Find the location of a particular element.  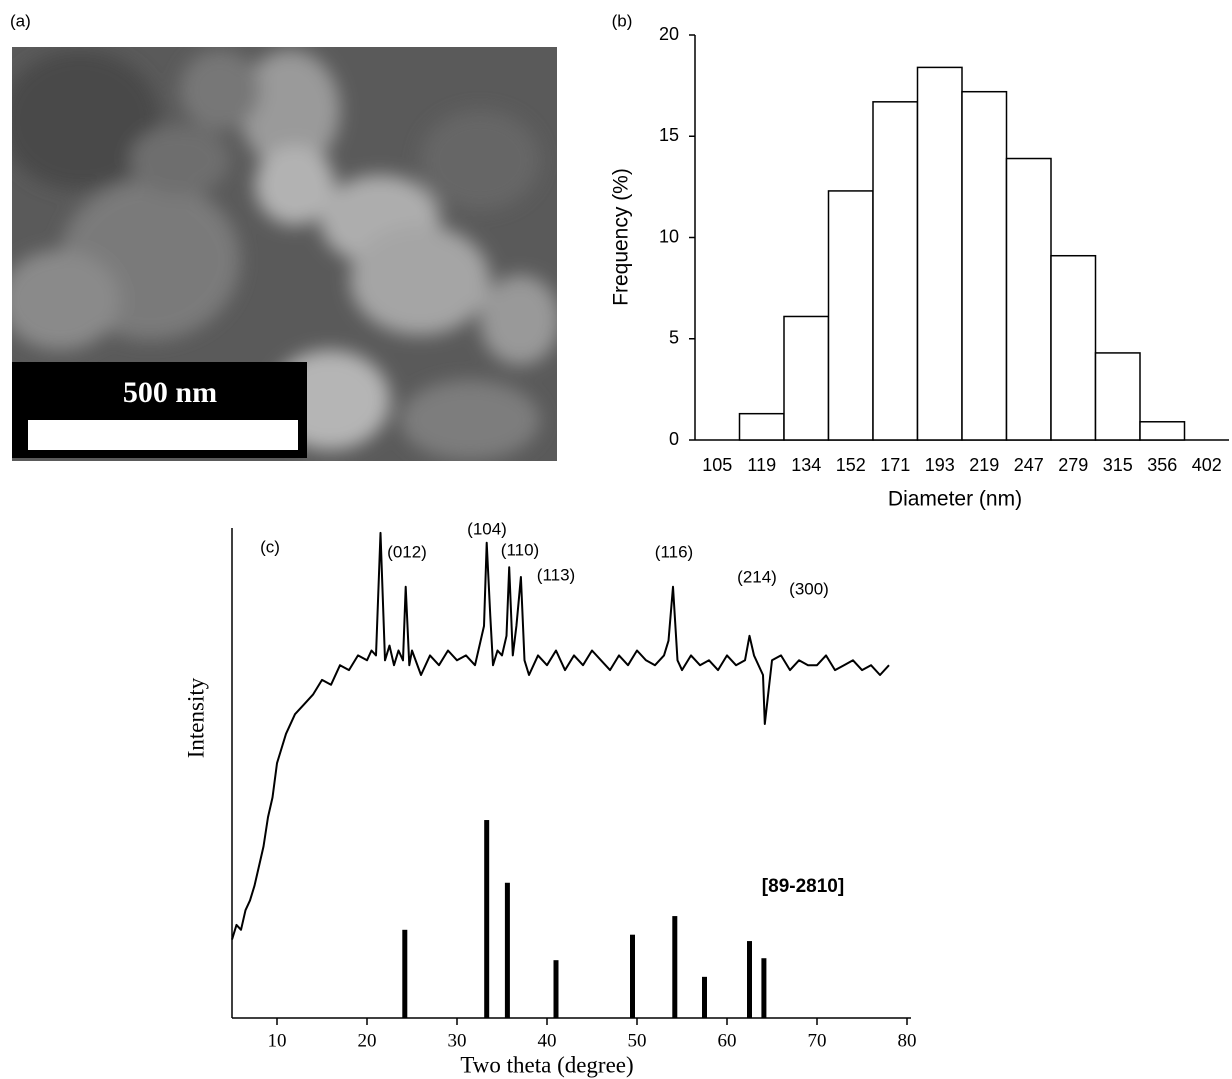

peak-label: (104) is located at coordinates (487, 528).